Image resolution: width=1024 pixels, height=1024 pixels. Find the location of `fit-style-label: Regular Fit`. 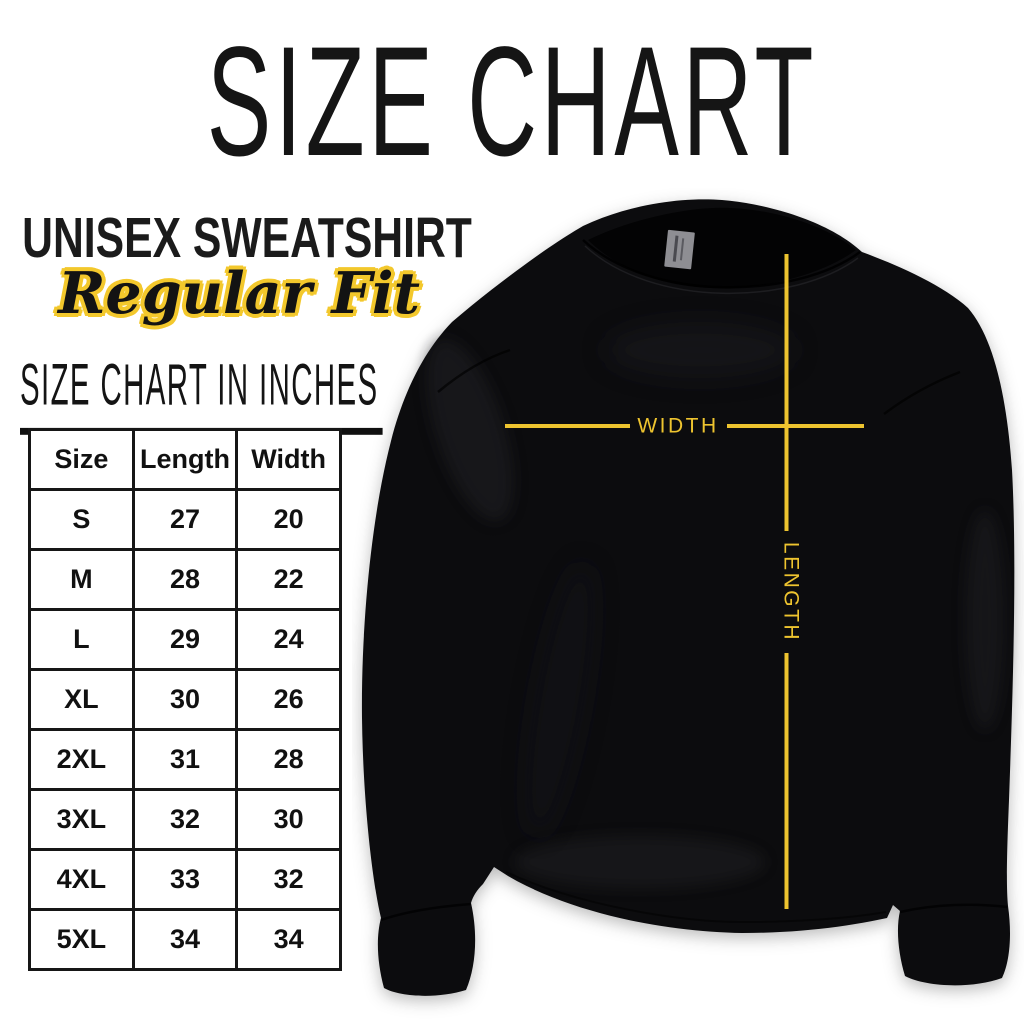

fit-style-label: Regular Fit is located at coordinates (239, 293).